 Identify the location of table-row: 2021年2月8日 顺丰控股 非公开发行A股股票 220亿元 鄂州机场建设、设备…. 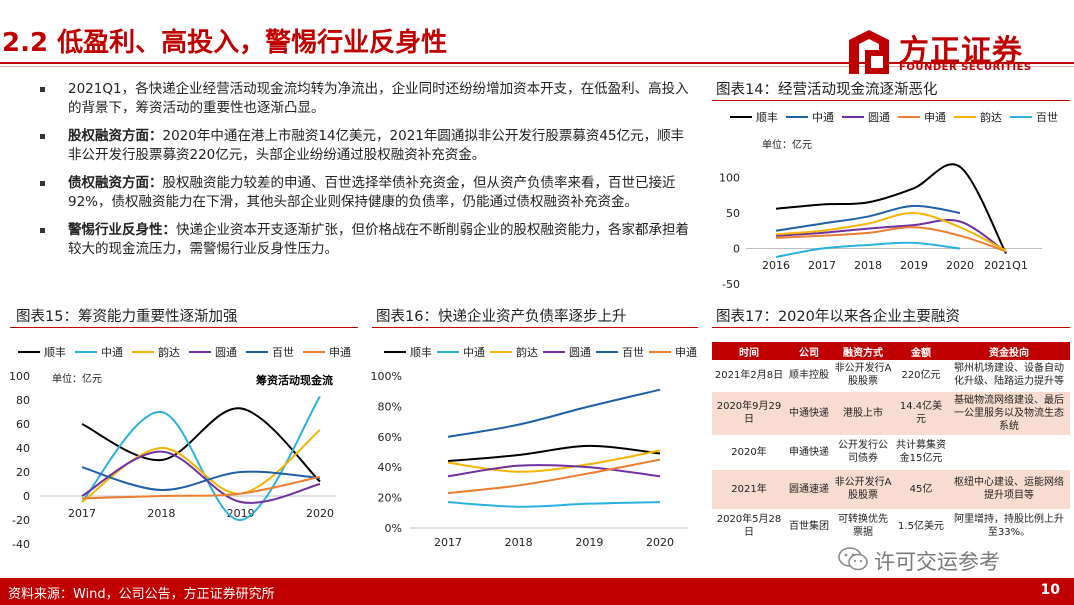
(891, 376).